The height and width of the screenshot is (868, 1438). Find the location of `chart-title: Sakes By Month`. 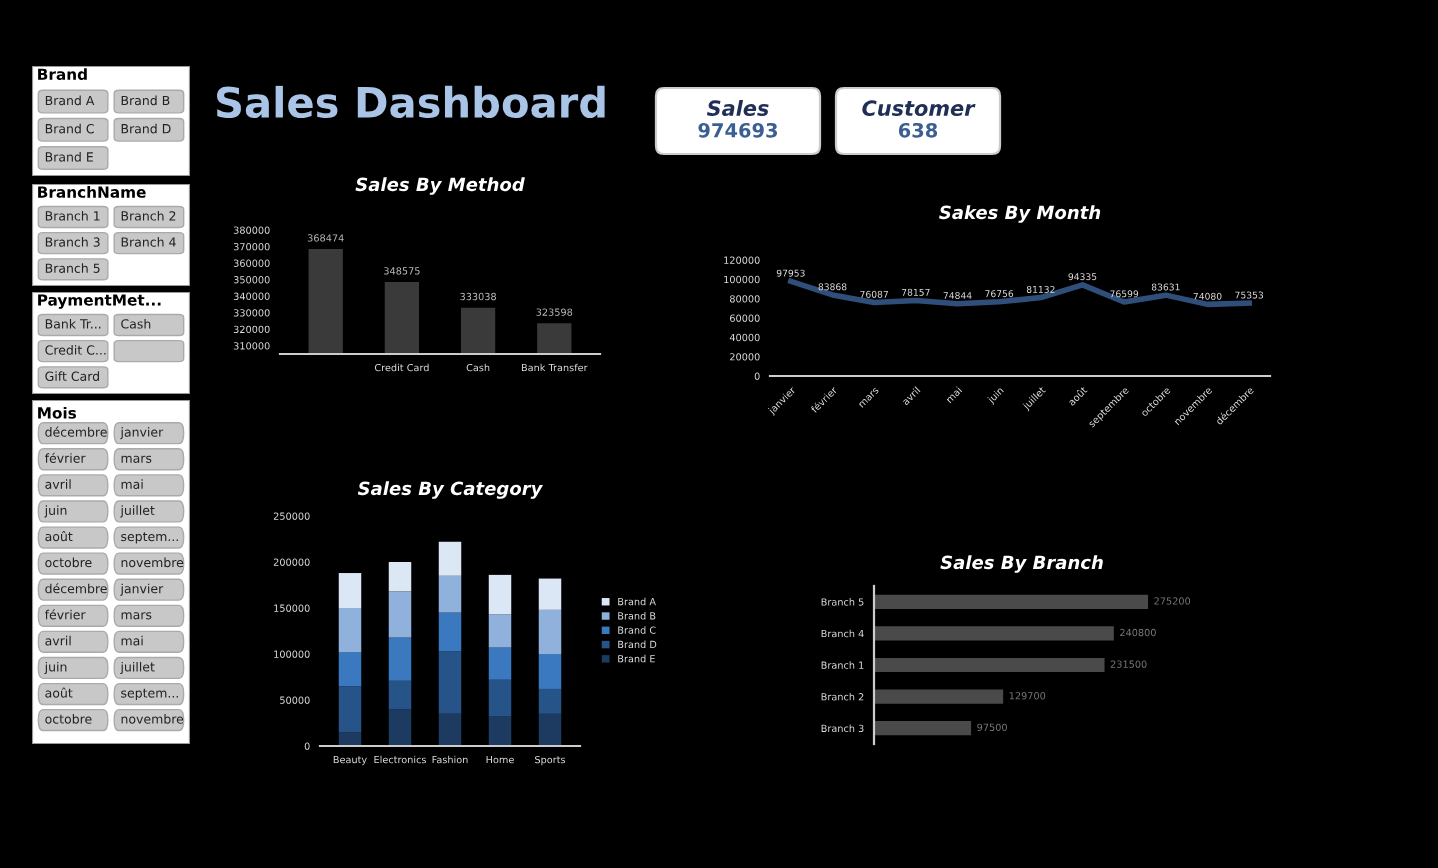

chart-title: Sakes By Month is located at coordinates (1020, 214).